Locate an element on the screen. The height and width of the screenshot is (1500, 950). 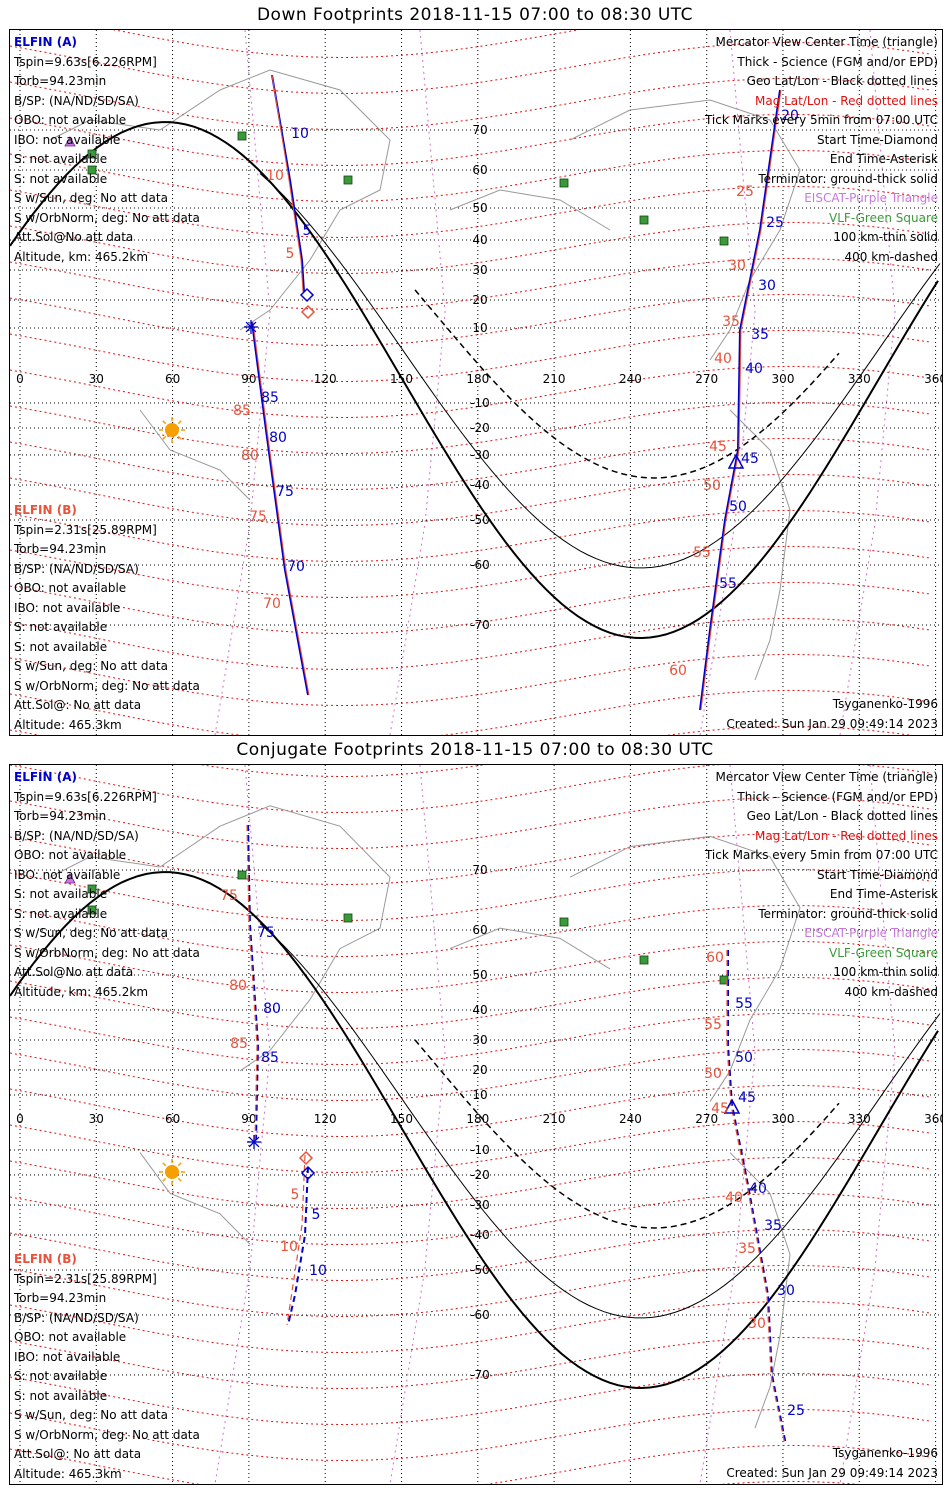
info-line: Att.Sol@No att data is located at coordinates (74, 237).